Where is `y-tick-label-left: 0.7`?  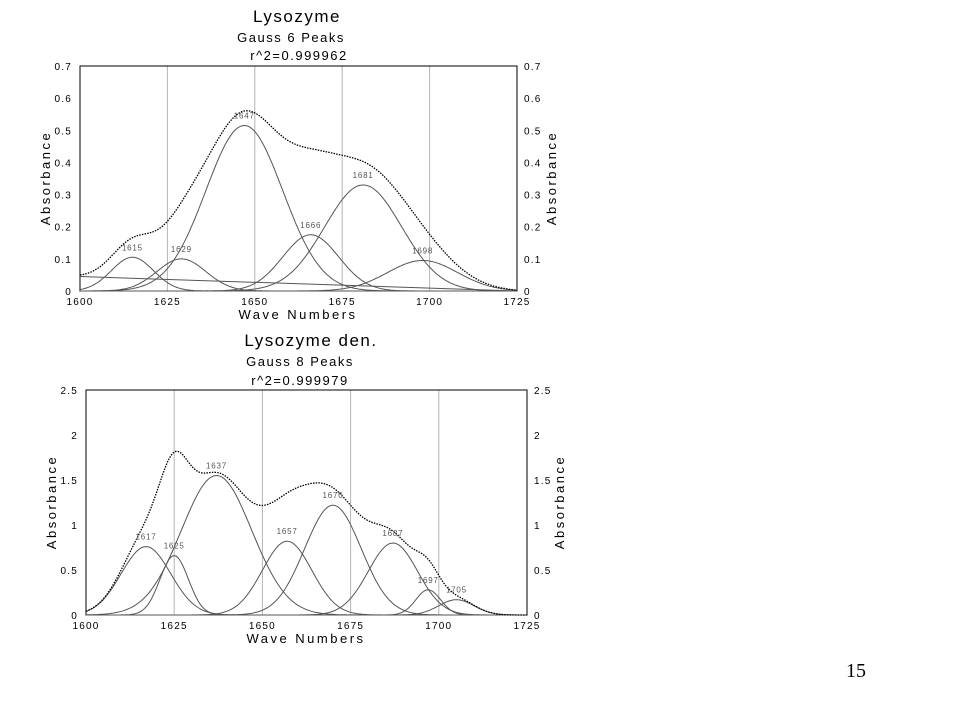 y-tick-label-left: 0.7 is located at coordinates (63, 67).